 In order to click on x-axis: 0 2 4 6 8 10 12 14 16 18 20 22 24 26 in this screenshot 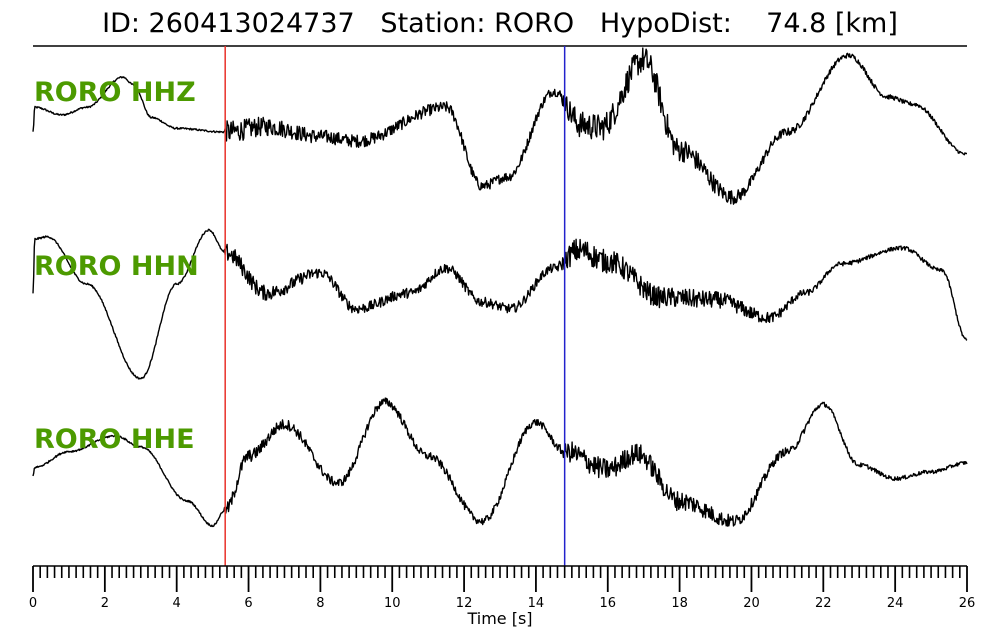, I will do `click(502, 588)`.